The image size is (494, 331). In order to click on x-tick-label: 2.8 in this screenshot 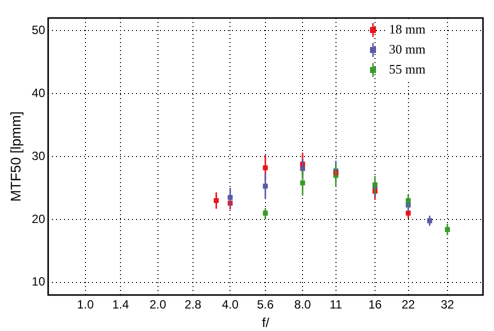, I will do `click(193, 305)`.